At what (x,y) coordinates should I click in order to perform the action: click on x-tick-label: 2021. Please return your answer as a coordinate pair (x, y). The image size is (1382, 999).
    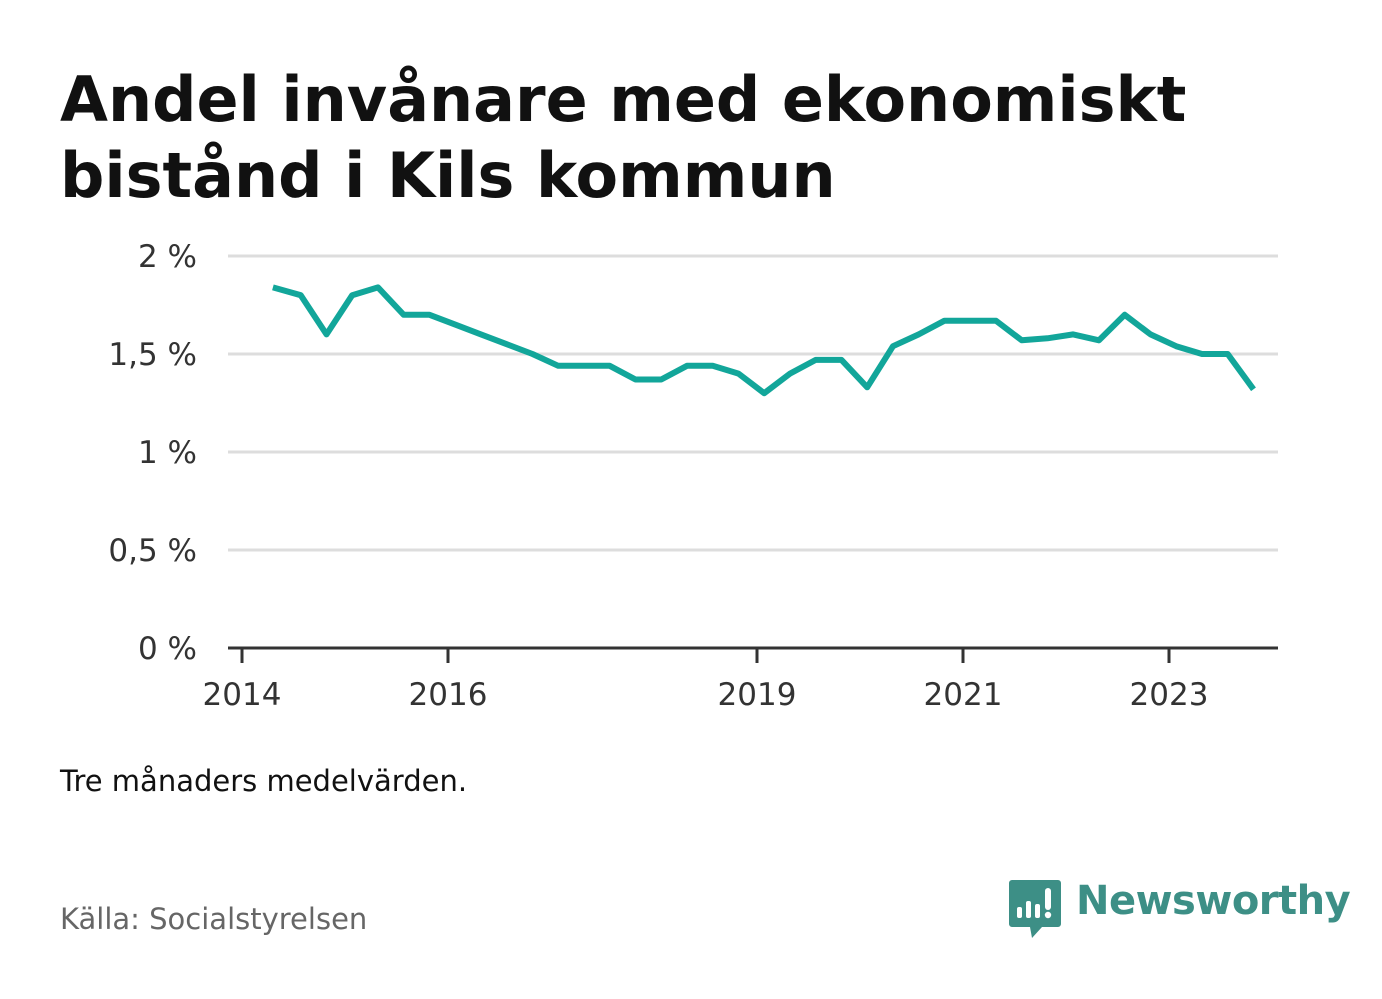
    Looking at the image, I should click on (963, 695).